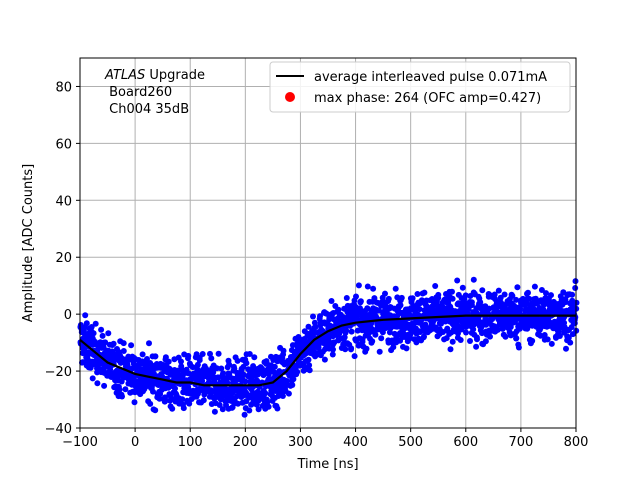 The height and width of the screenshot is (480, 640). What do you see at coordinates (245, 442) in the screenshot?
I see `x-tick-label: 200` at bounding box center [245, 442].